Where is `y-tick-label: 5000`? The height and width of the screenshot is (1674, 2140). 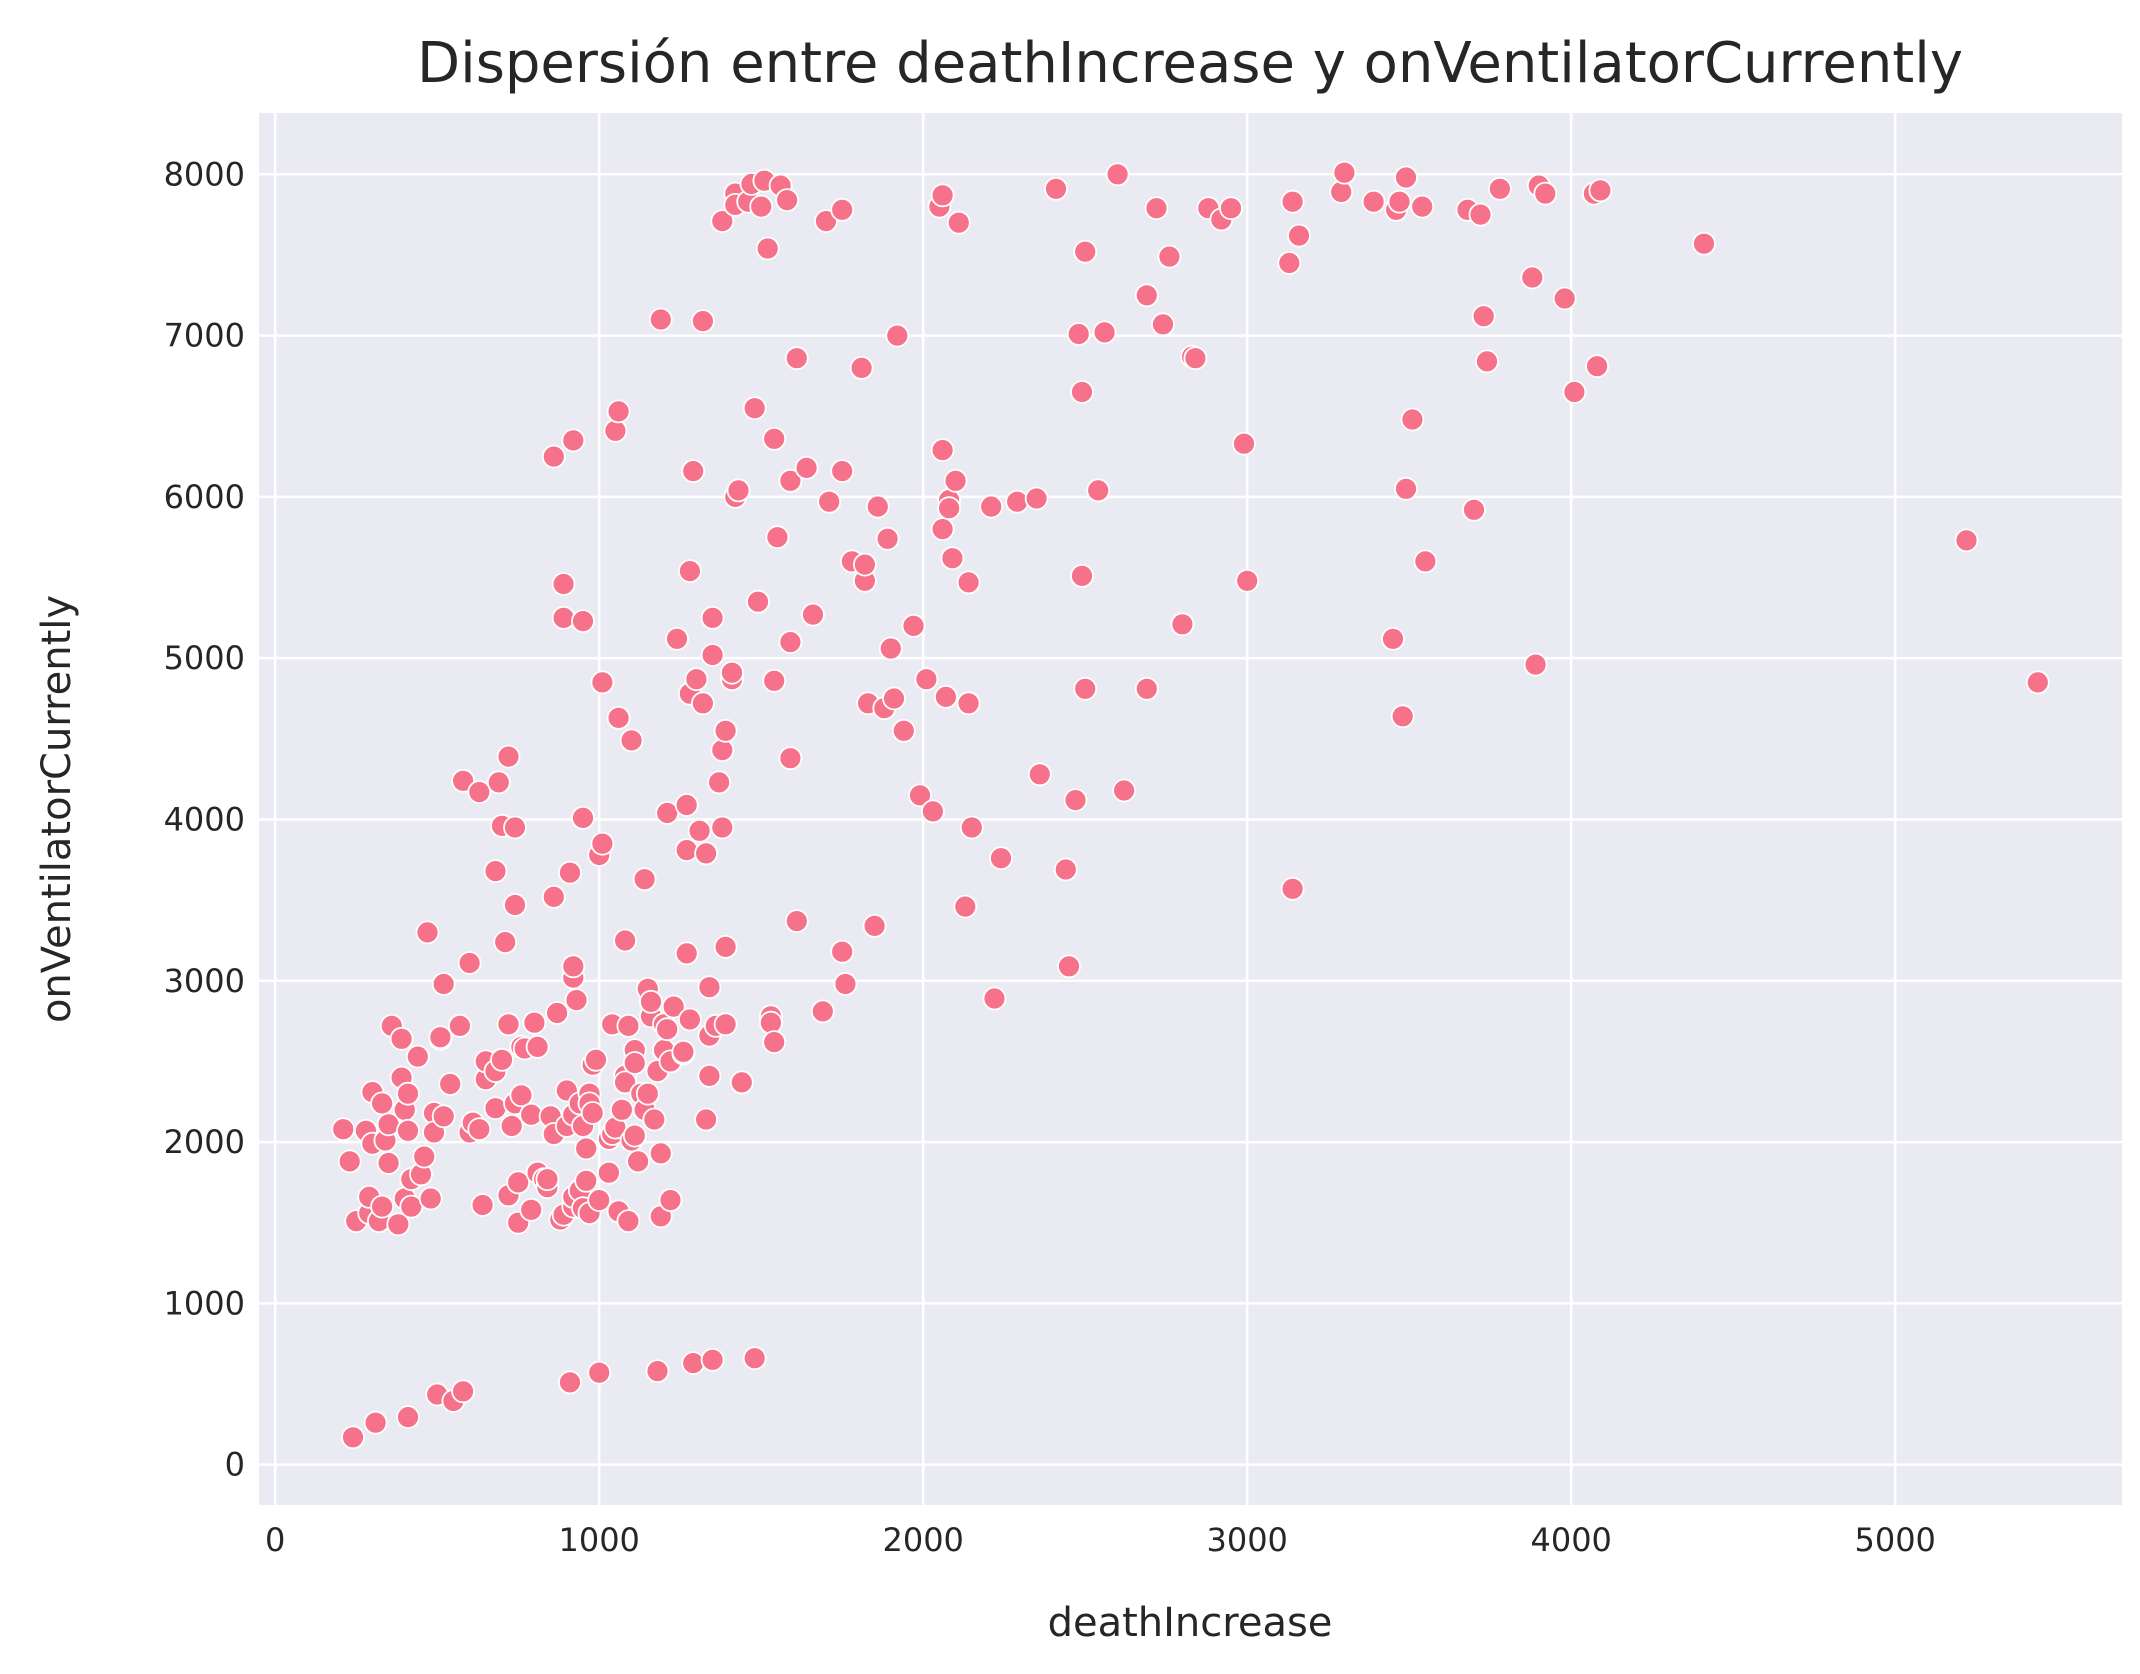 y-tick-label: 5000 is located at coordinates (204, 658).